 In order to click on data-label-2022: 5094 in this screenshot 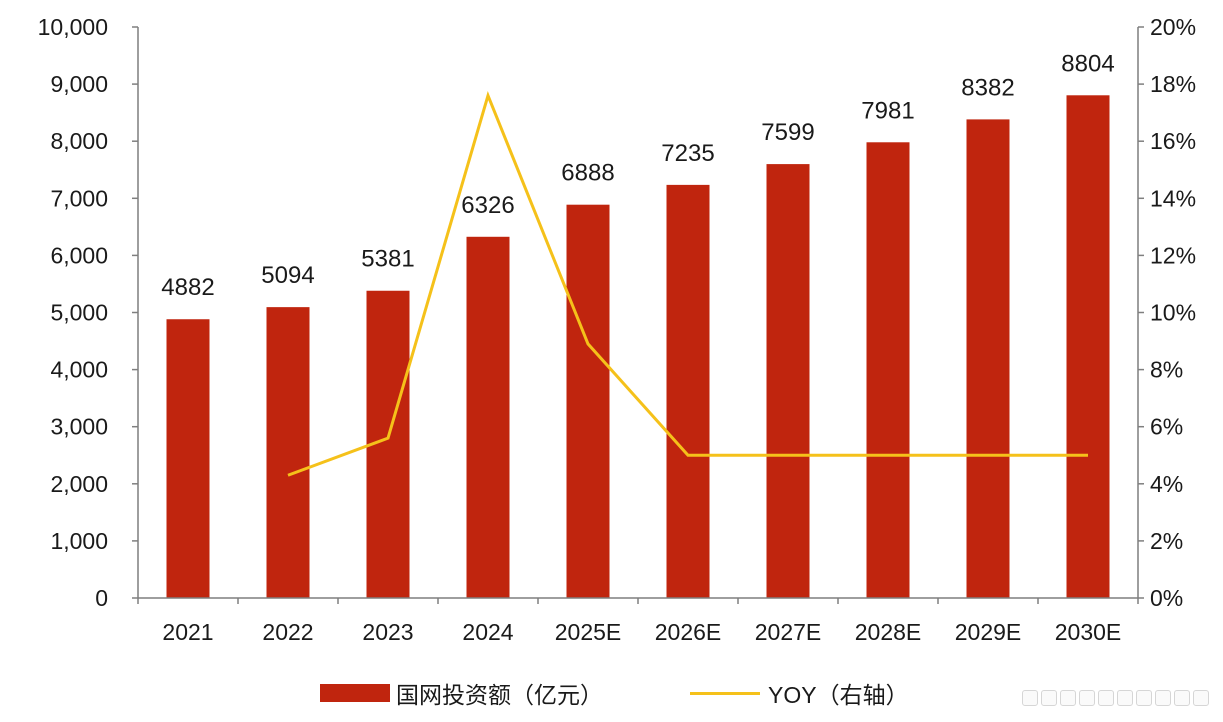, I will do `click(287, 275)`.